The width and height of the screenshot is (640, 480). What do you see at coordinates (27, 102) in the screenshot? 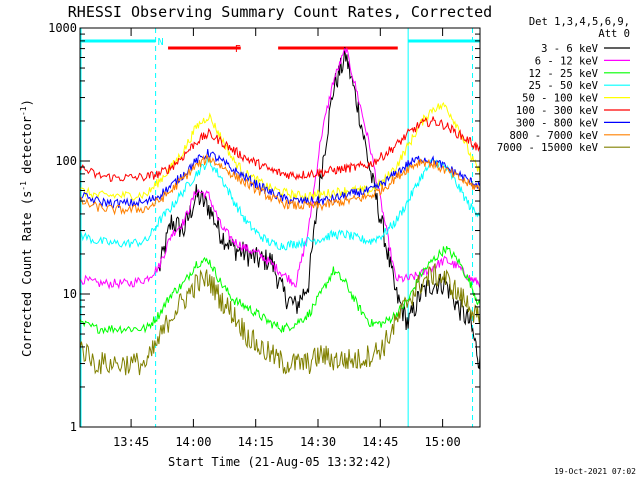
I see `y-axis-label-end: )` at bounding box center [27, 102].